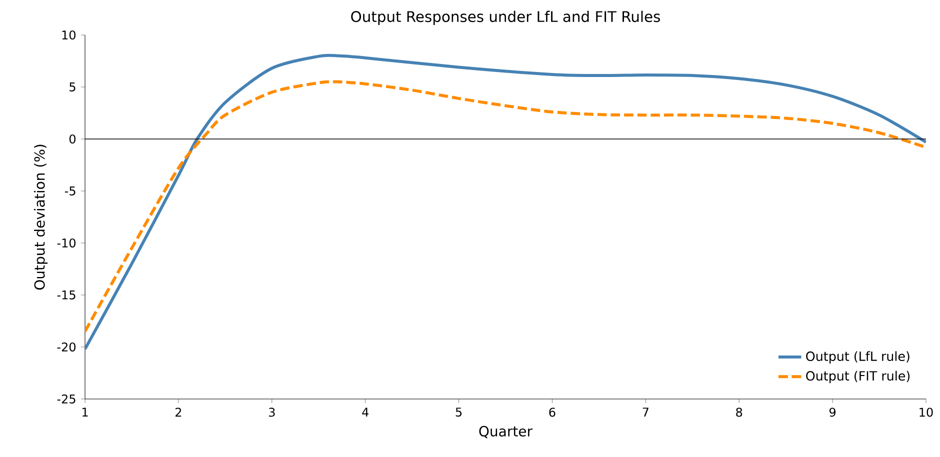 This screenshot has height=457, width=940. What do you see at coordinates (832, 412) in the screenshot?
I see `x-tick-label: 9` at bounding box center [832, 412].